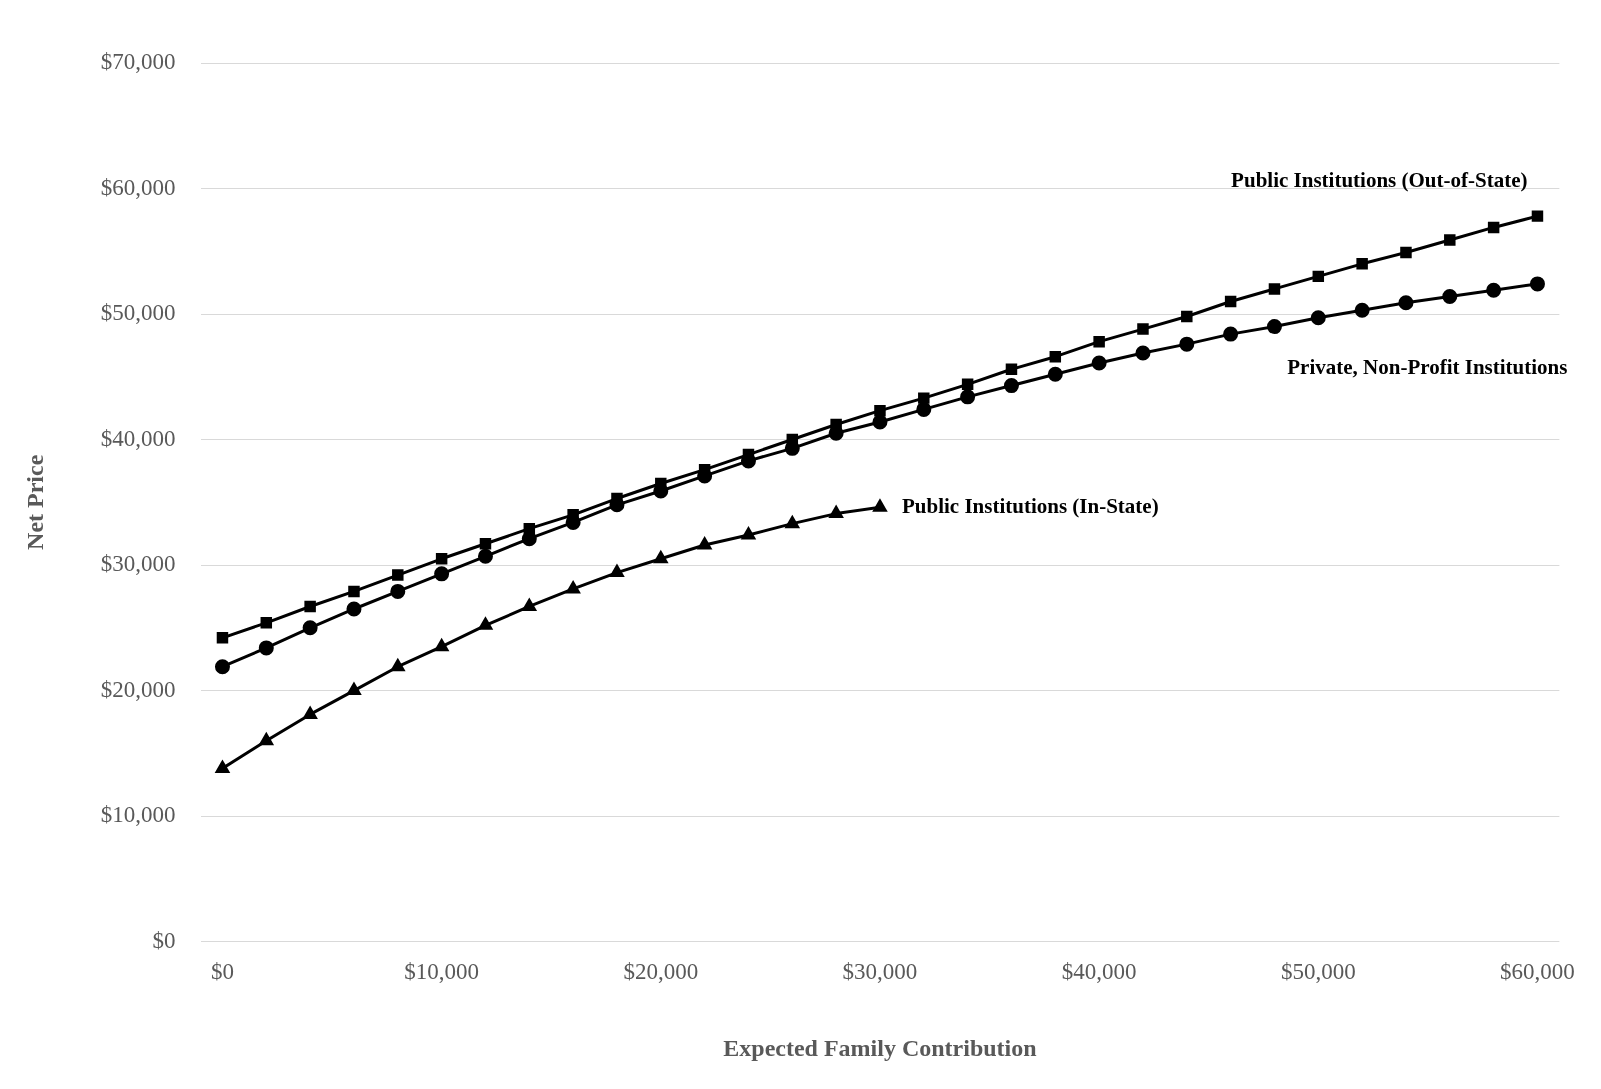 This screenshot has height=1089, width=1601. What do you see at coordinates (1427, 367) in the screenshot?
I see `series-label: Private, Non-Profit Institutions` at bounding box center [1427, 367].